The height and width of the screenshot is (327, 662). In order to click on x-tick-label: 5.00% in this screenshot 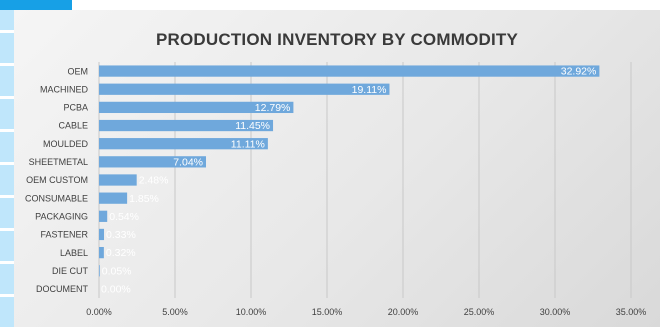, I will do `click(175, 312)`.